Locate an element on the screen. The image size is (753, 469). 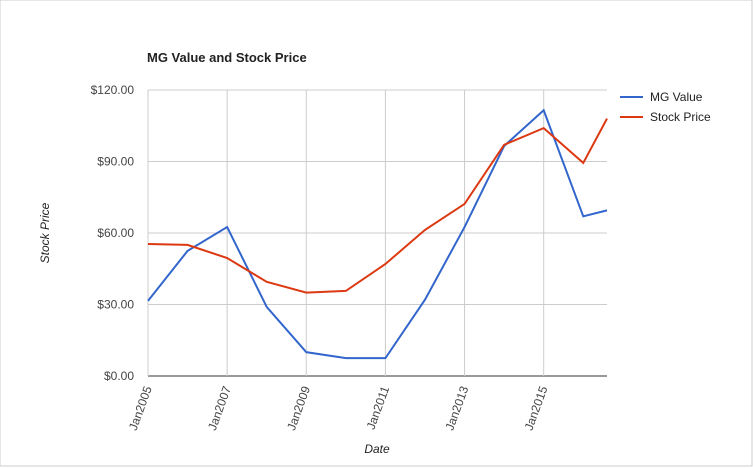
legend-label: Stock Price is located at coordinates (680, 117).